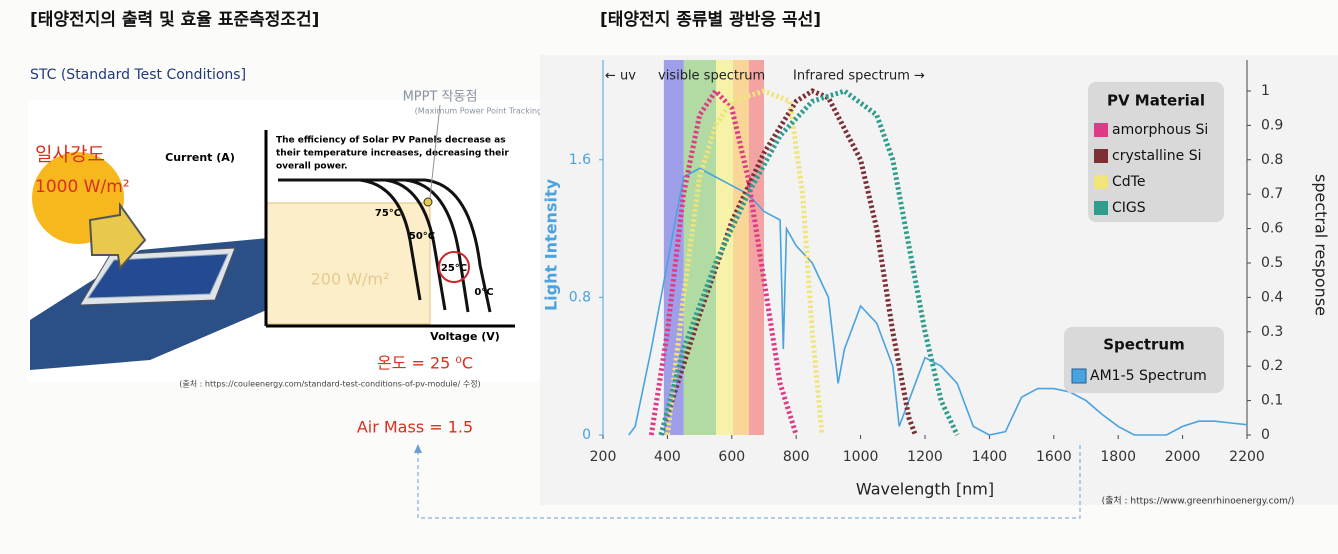 This screenshot has width=1338, height=554. I want to click on x-tick-label: 600, so click(731, 457).